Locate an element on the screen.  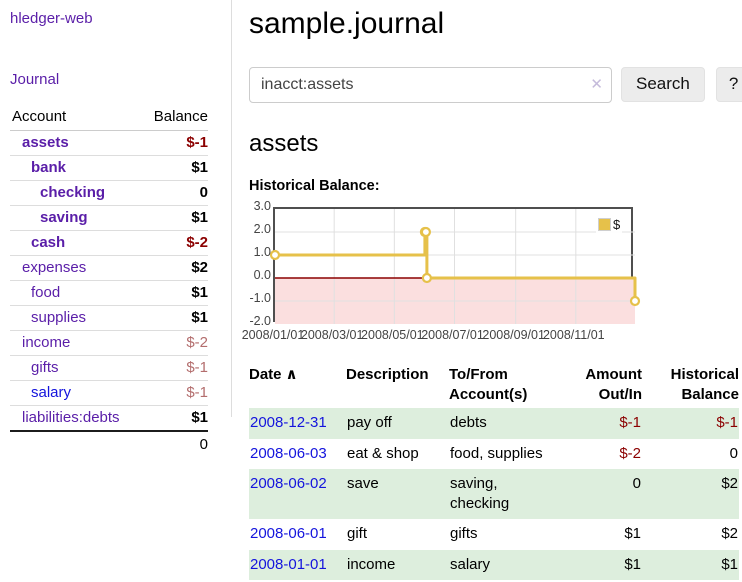
account-link: assets is located at coordinates (45, 142).